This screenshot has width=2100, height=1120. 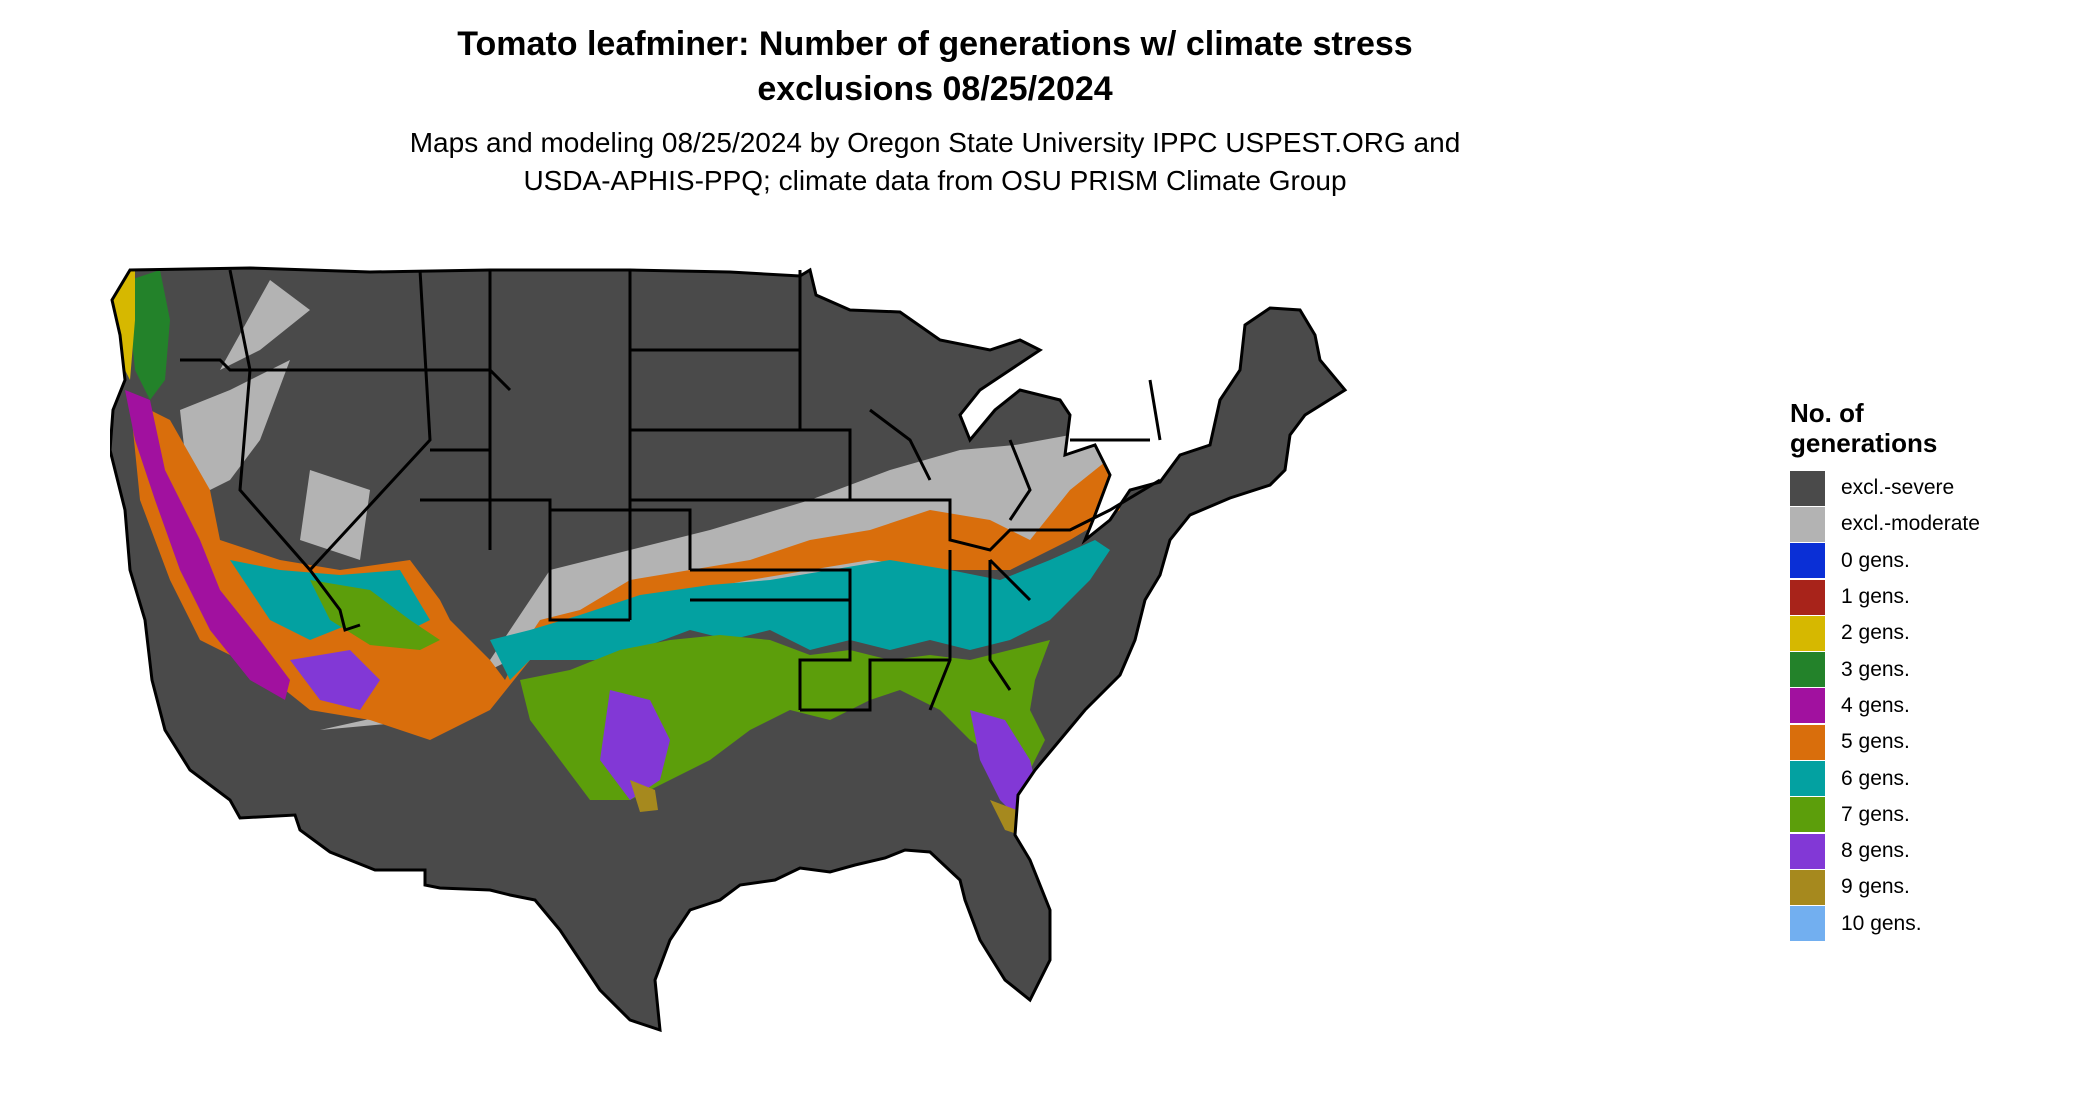 I want to click on legend-item-7-gens: 7 gens., so click(x=1885, y=815).